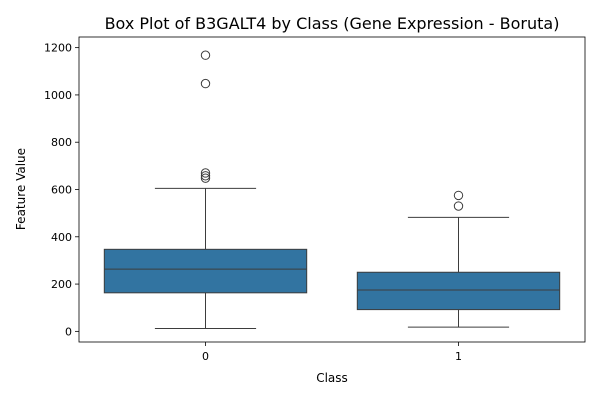  Describe the element at coordinates (458, 356) in the screenshot. I see `x-tick-label: 1` at that location.